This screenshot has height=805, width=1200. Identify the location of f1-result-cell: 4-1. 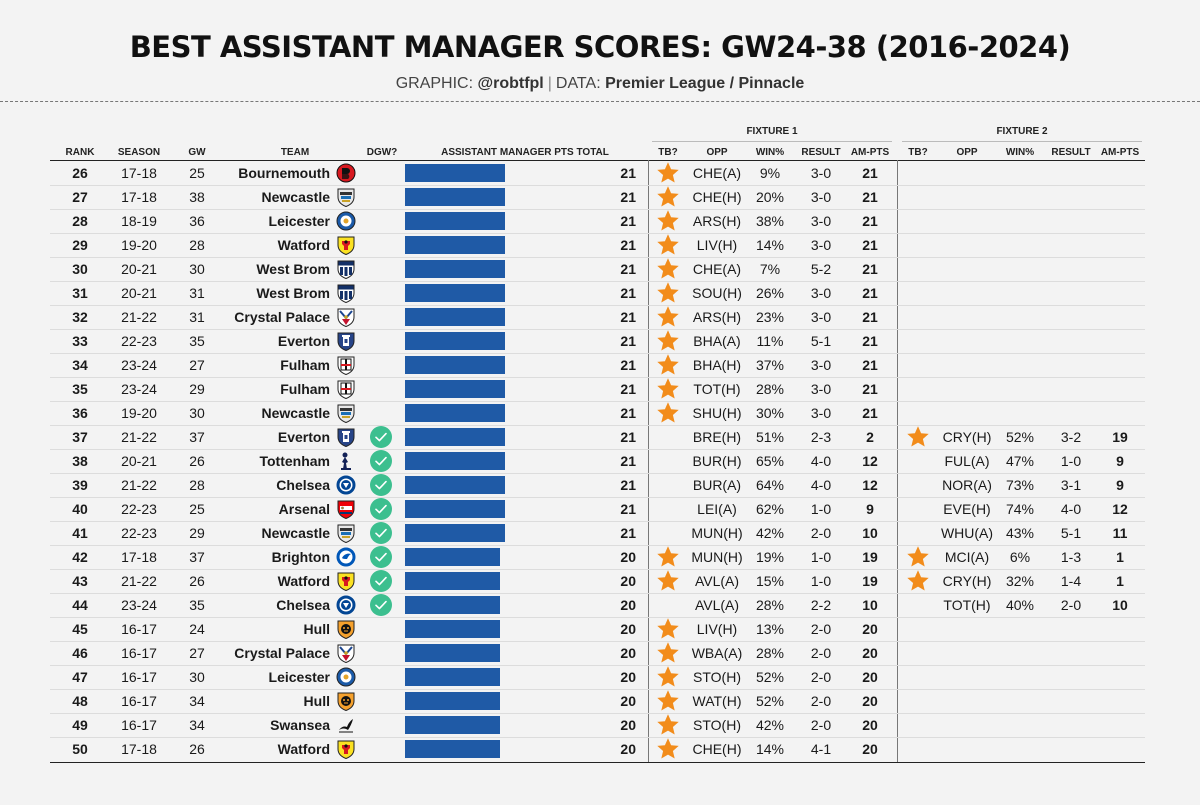
(821, 749).